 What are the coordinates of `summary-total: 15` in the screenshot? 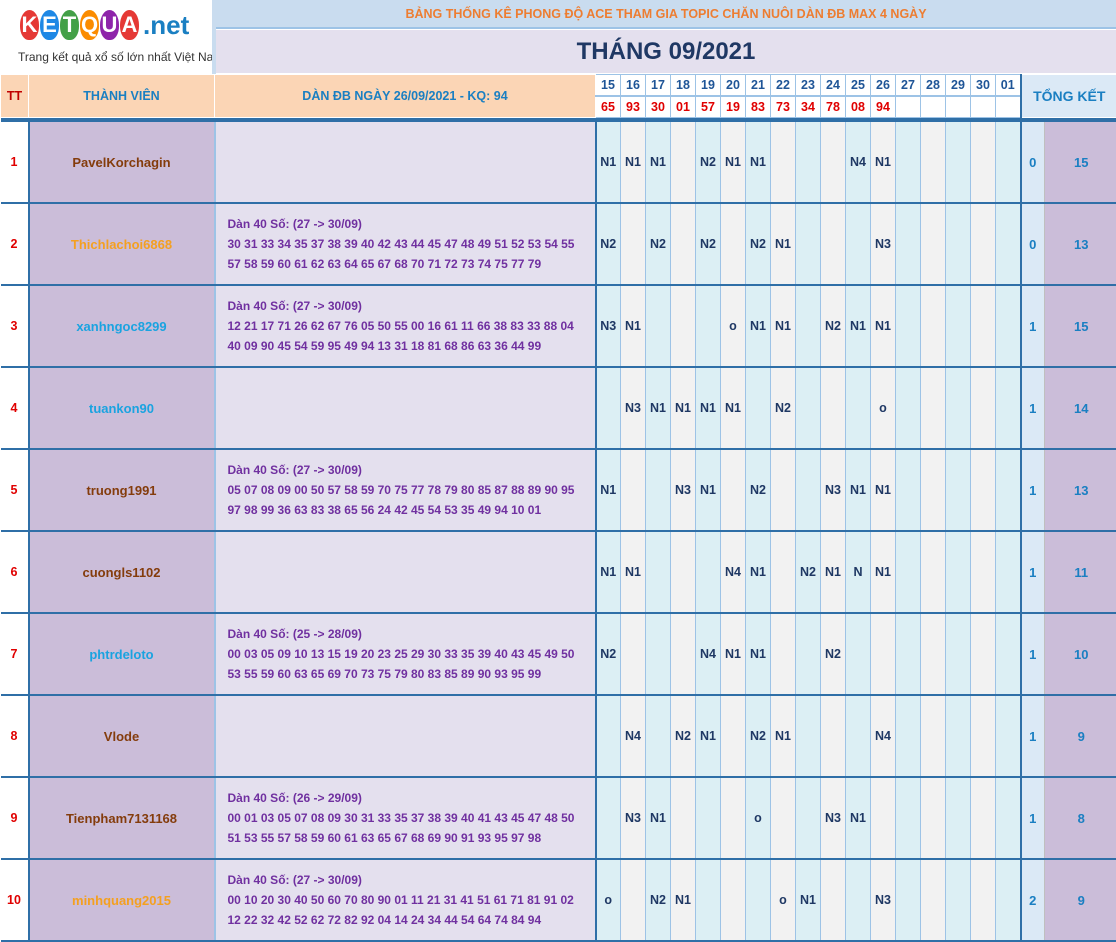 It's located at (1080, 162).